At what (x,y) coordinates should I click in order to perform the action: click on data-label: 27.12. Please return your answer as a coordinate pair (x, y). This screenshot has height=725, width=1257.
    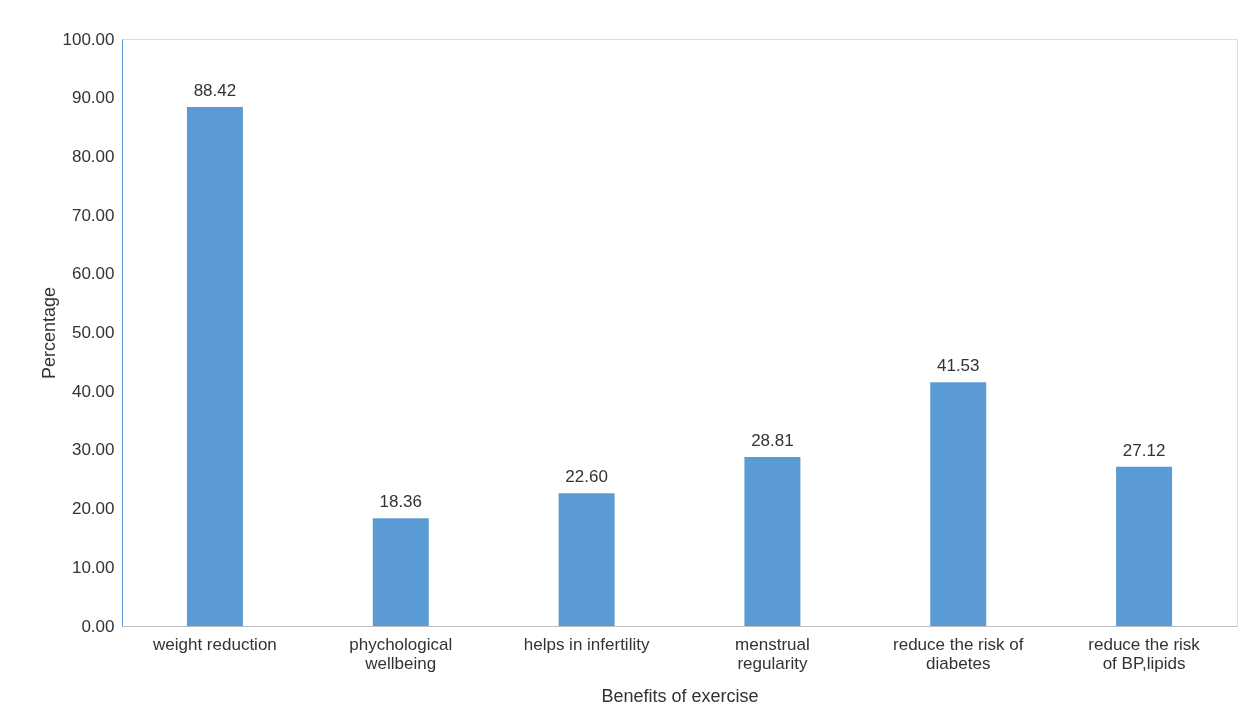
    Looking at the image, I should click on (1144, 450).